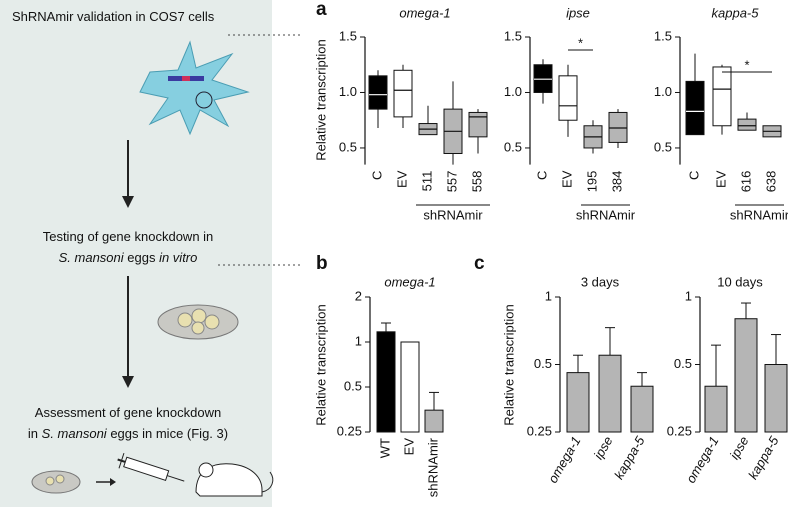 The image size is (788, 507). I want to click on x-tick-label: 195, so click(591, 182).